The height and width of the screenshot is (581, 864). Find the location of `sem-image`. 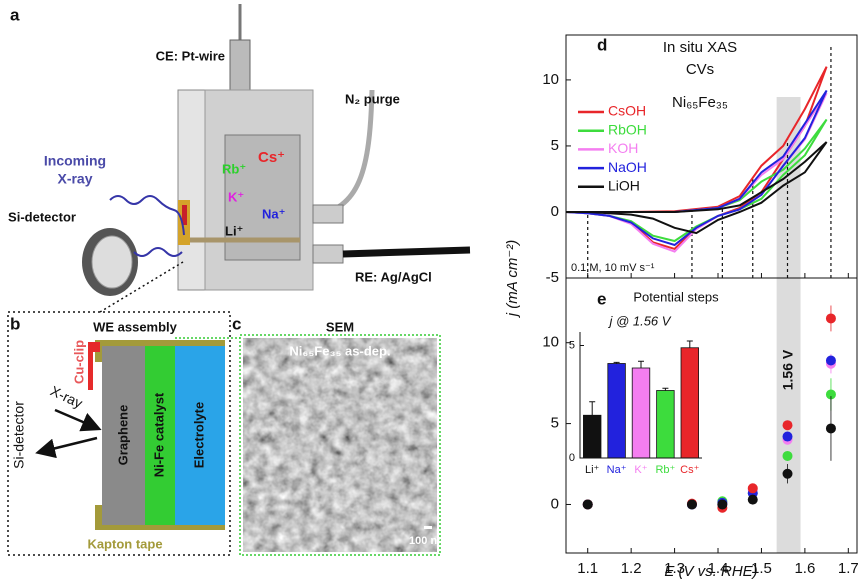

sem-image is located at coordinates (340, 445).